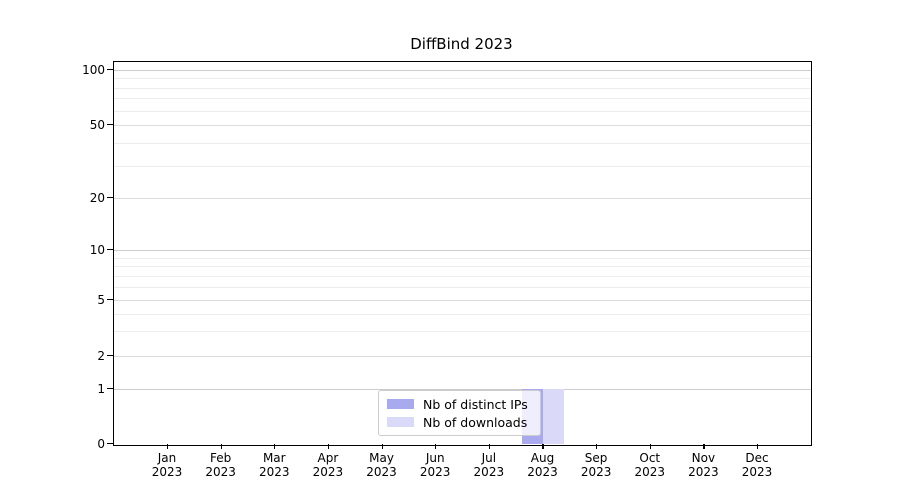  I want to click on x-tick-label: Feb 2023, so click(220, 465).